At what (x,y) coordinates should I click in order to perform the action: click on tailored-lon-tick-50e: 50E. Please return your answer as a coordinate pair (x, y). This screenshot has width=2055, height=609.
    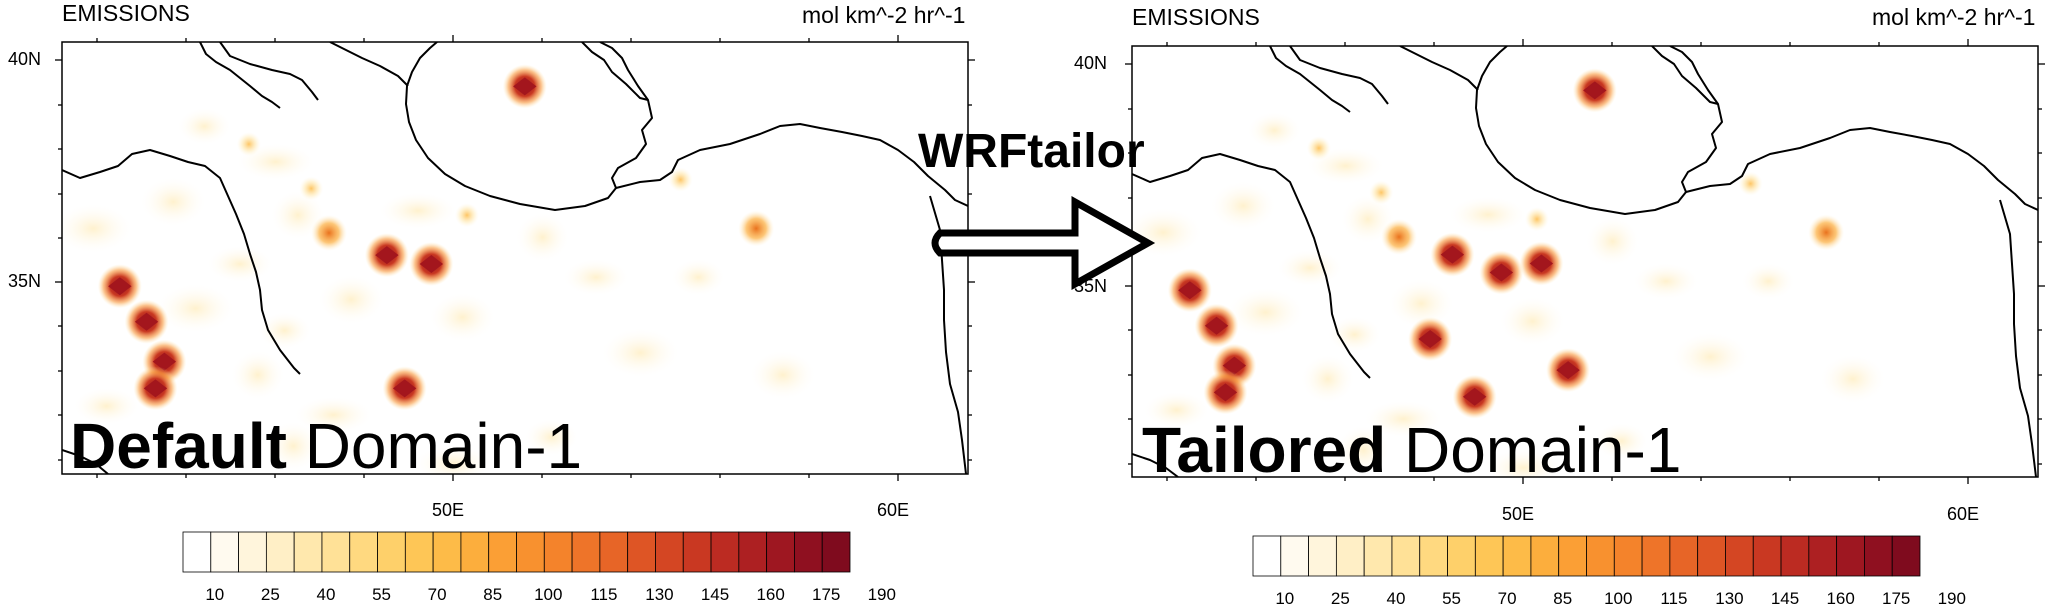
    Looking at the image, I should click on (1518, 514).